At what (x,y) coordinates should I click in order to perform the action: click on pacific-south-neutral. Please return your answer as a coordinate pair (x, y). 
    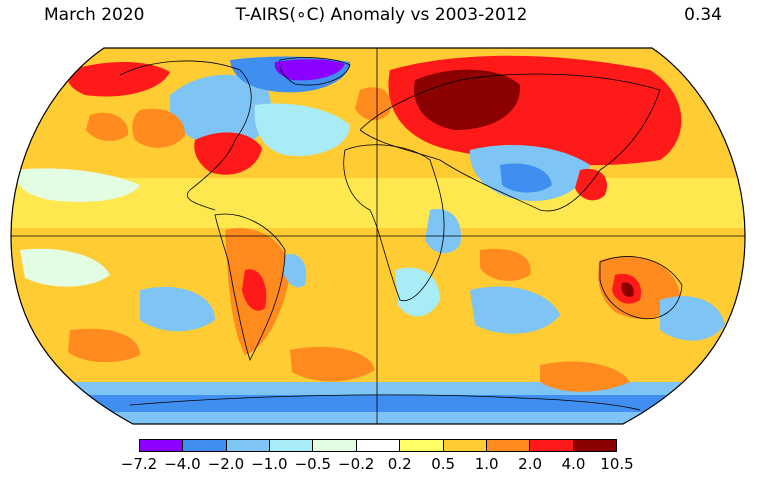
    Looking at the image, I should click on (65, 267).